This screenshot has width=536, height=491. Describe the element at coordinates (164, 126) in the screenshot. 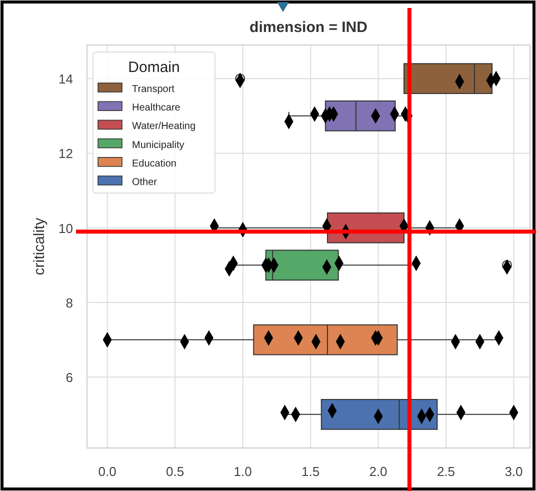

I see `legend-label: Water/Heating` at that location.